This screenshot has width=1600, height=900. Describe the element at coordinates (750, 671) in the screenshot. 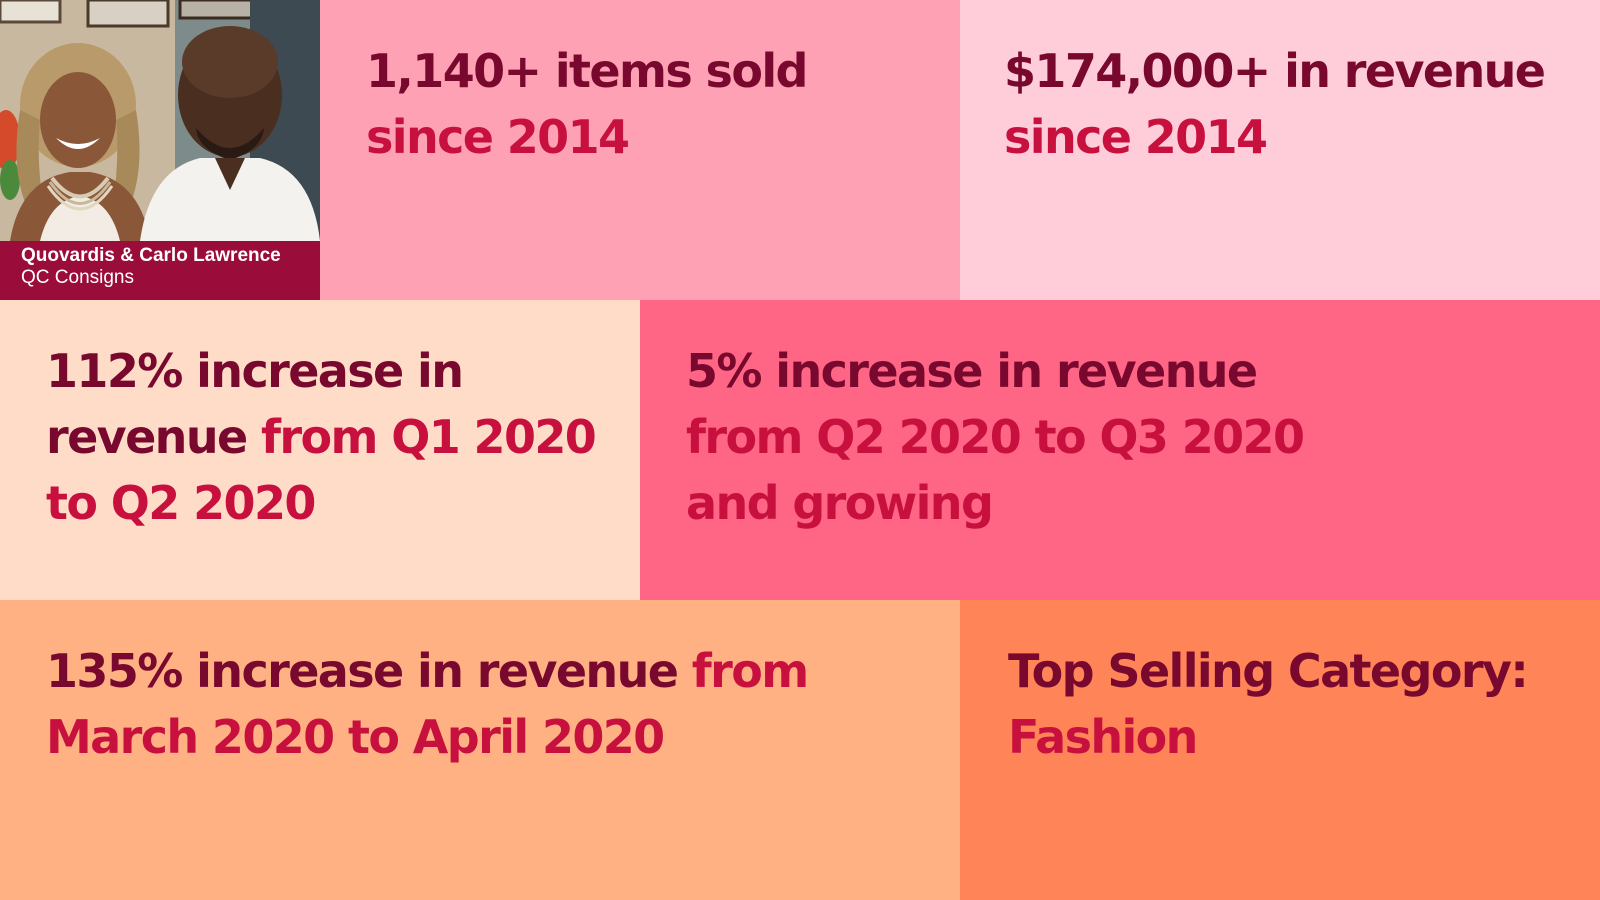

I see `march-april-growth-from: from` at that location.